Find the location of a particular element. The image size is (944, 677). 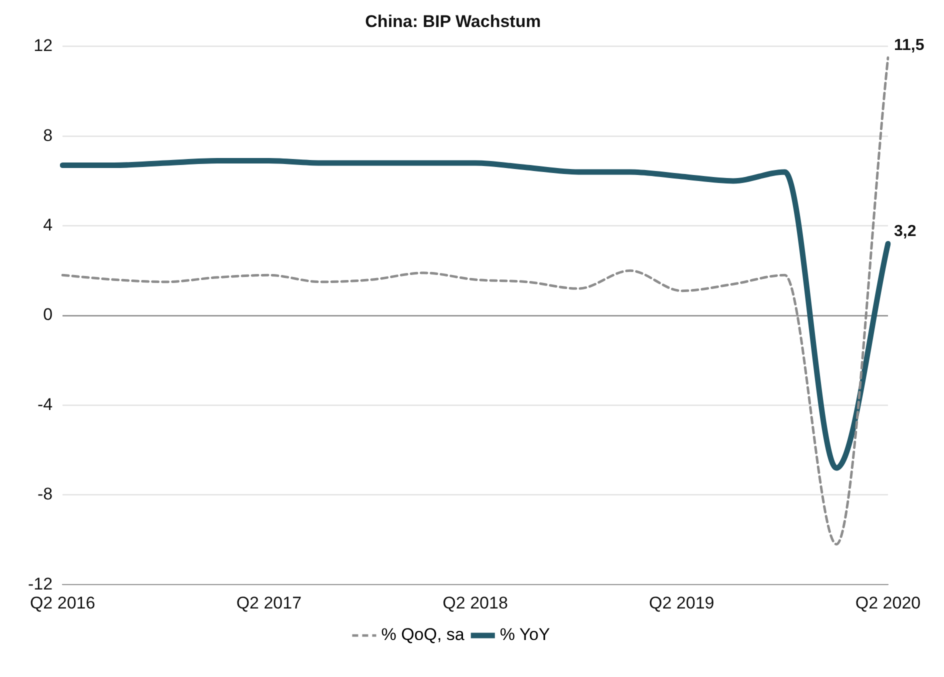

y-tick-label: 8 is located at coordinates (48, 135).